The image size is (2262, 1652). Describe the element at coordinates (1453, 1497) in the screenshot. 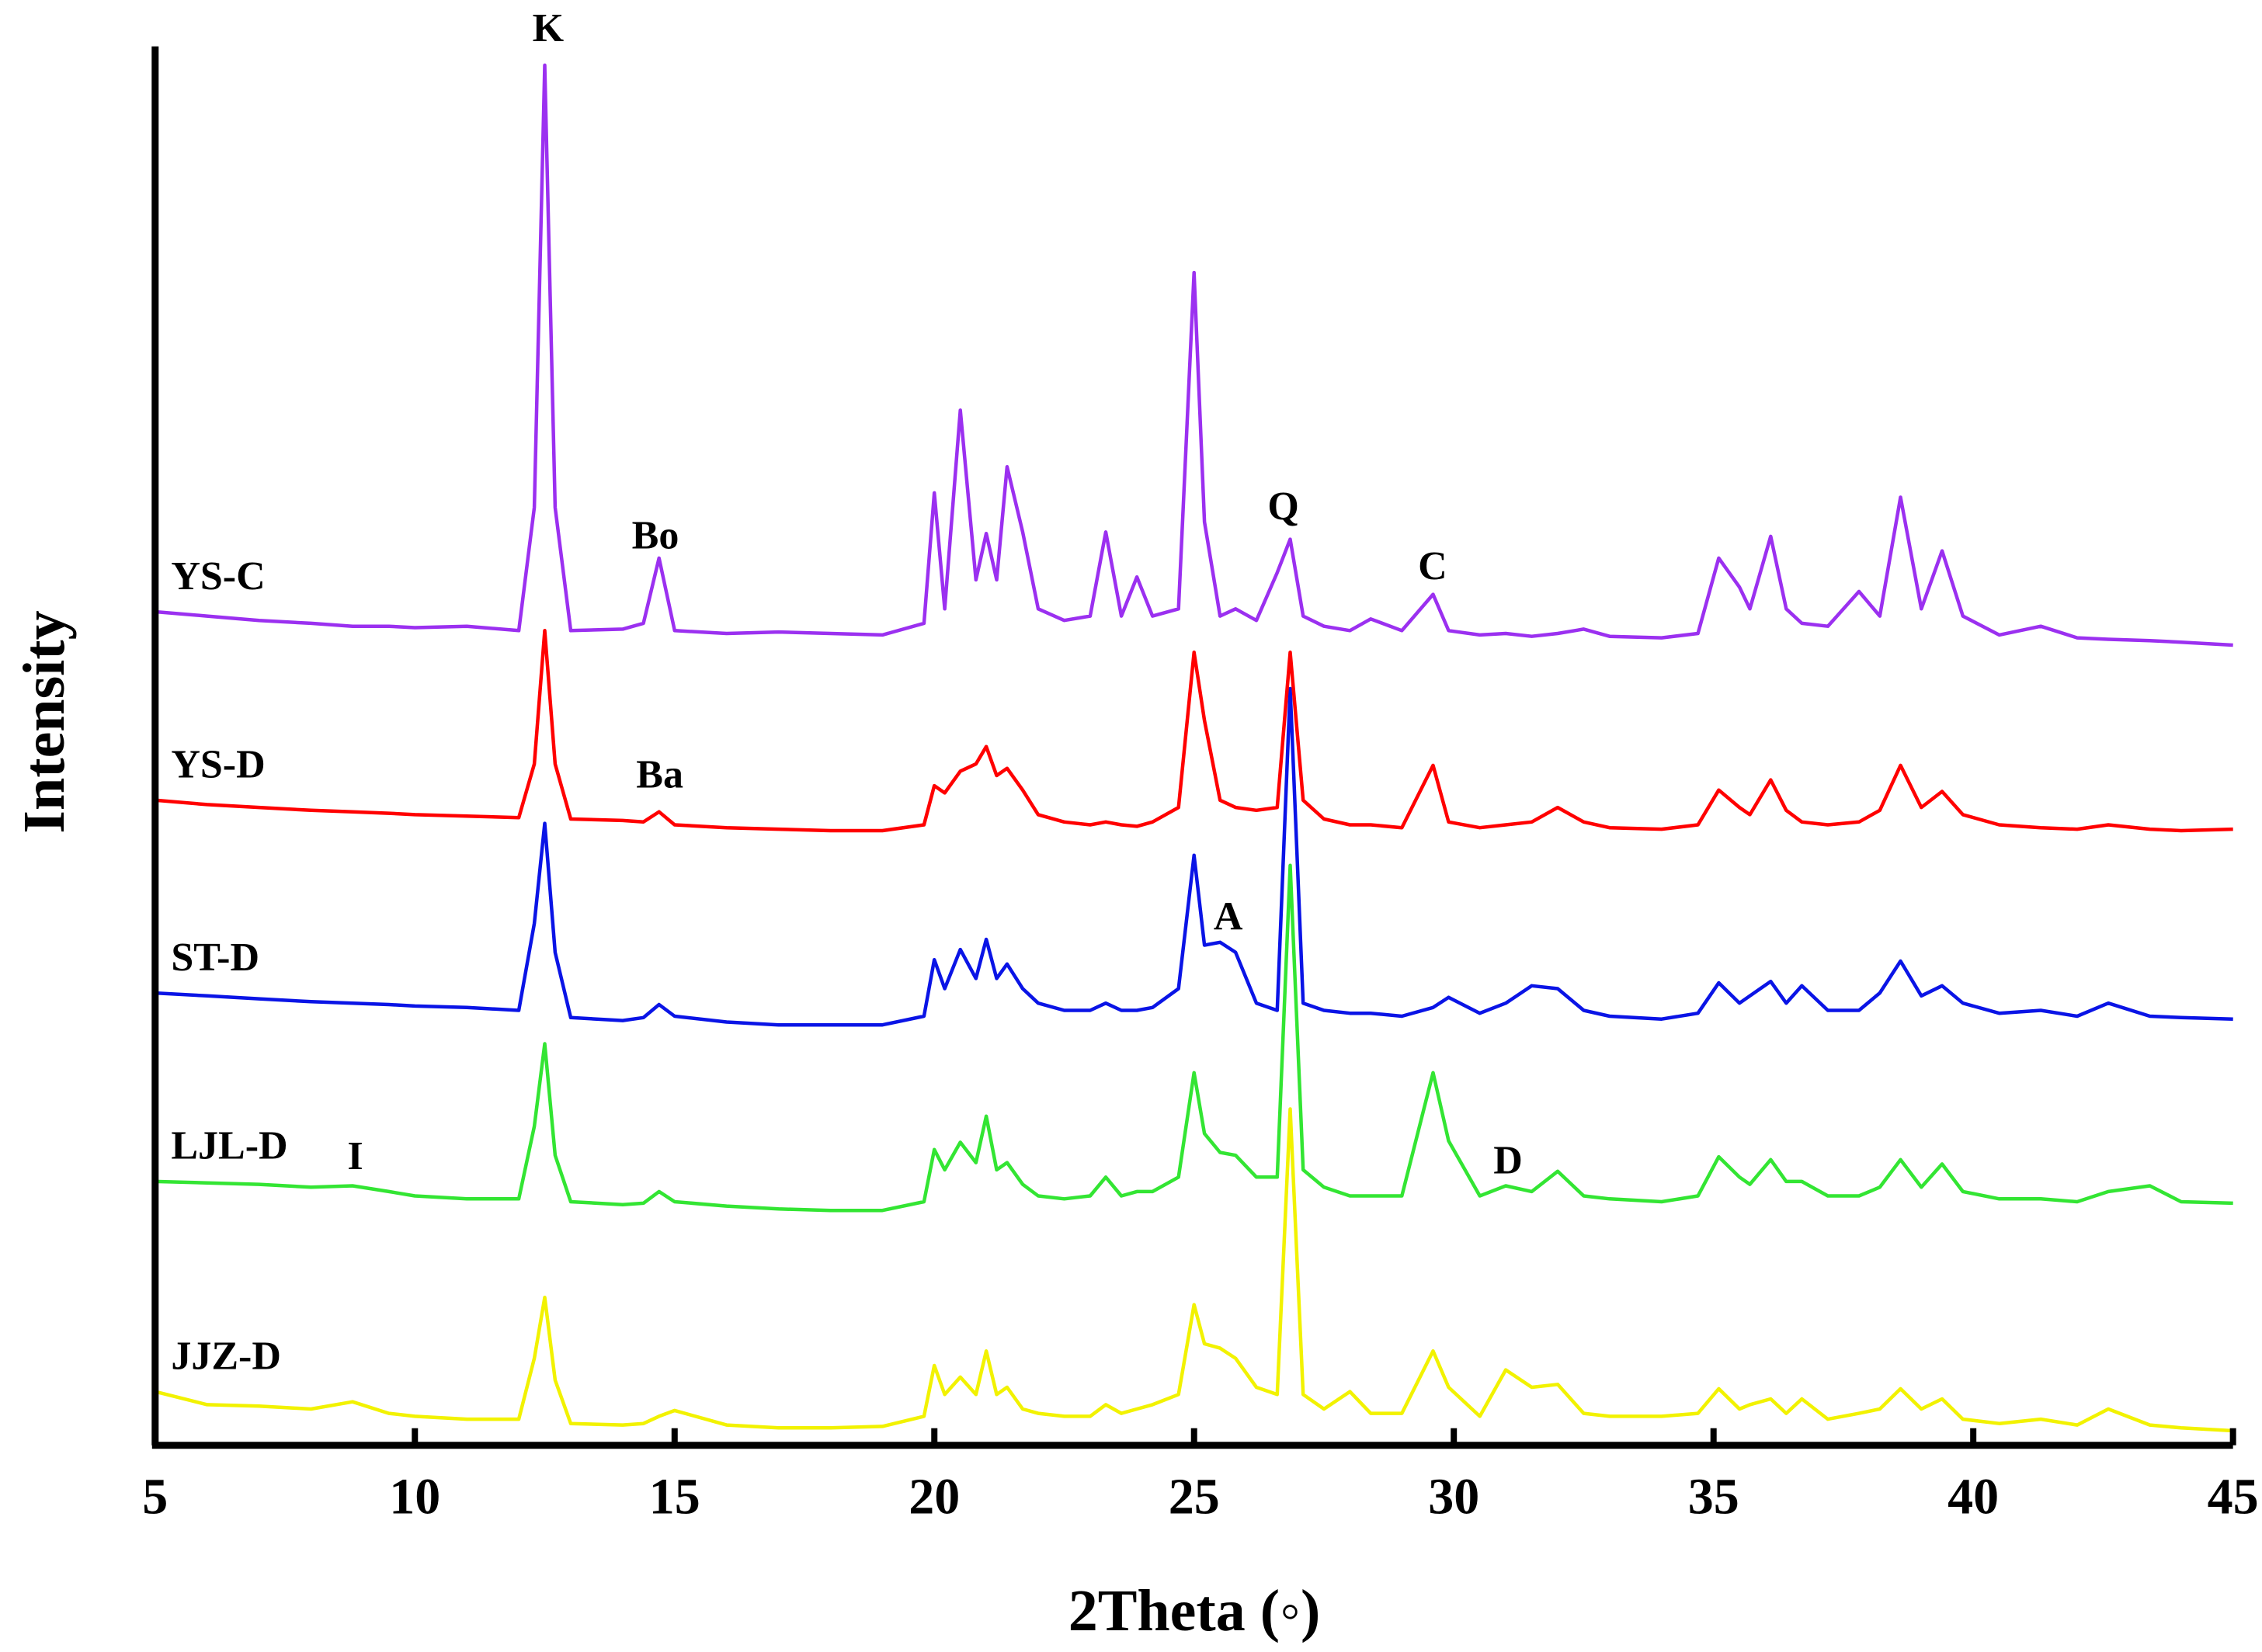

I see `x-tick-label: 30` at that location.